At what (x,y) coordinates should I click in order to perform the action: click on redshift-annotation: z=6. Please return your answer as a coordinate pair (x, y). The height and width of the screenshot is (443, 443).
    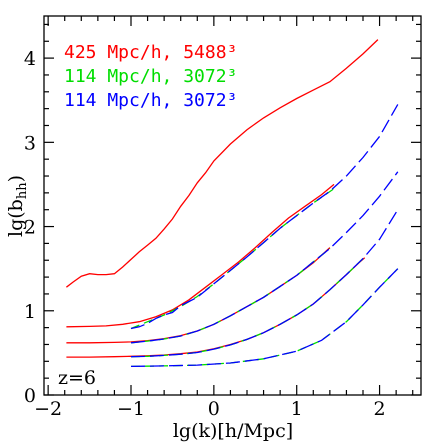
    Looking at the image, I should click on (77, 378).